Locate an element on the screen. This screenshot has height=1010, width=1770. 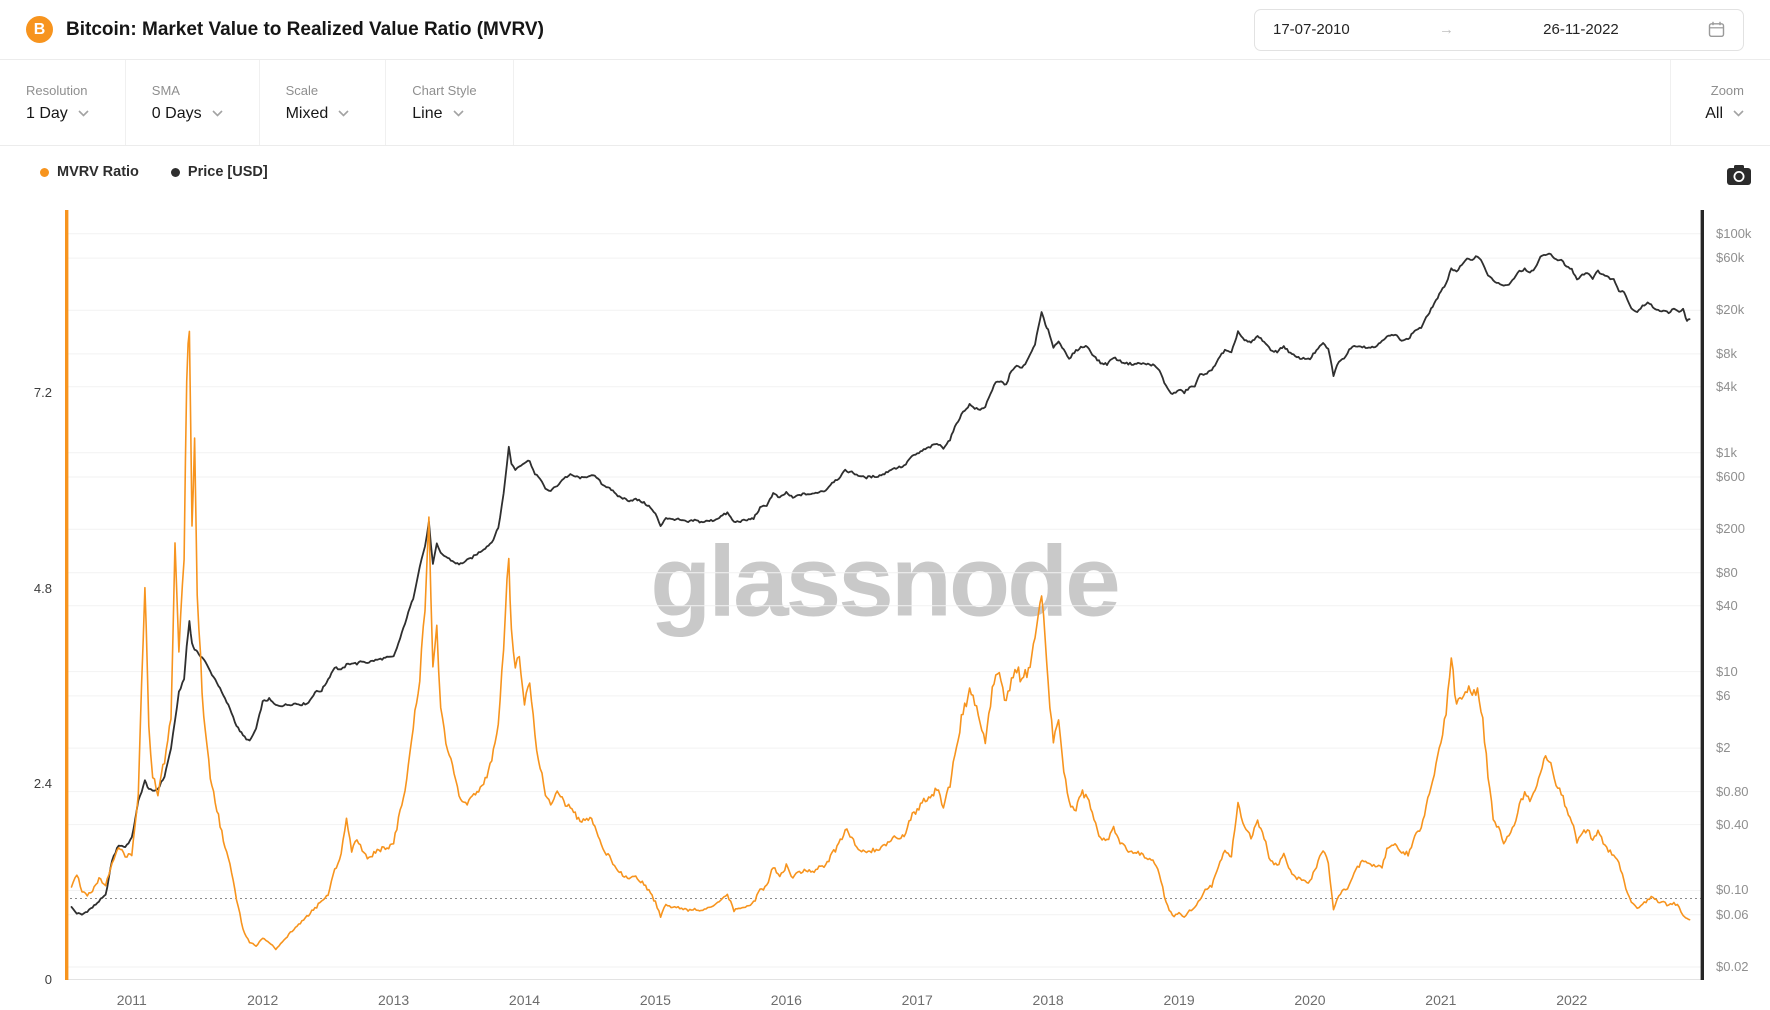
legend-label-price: Price [USD] is located at coordinates (227, 172).